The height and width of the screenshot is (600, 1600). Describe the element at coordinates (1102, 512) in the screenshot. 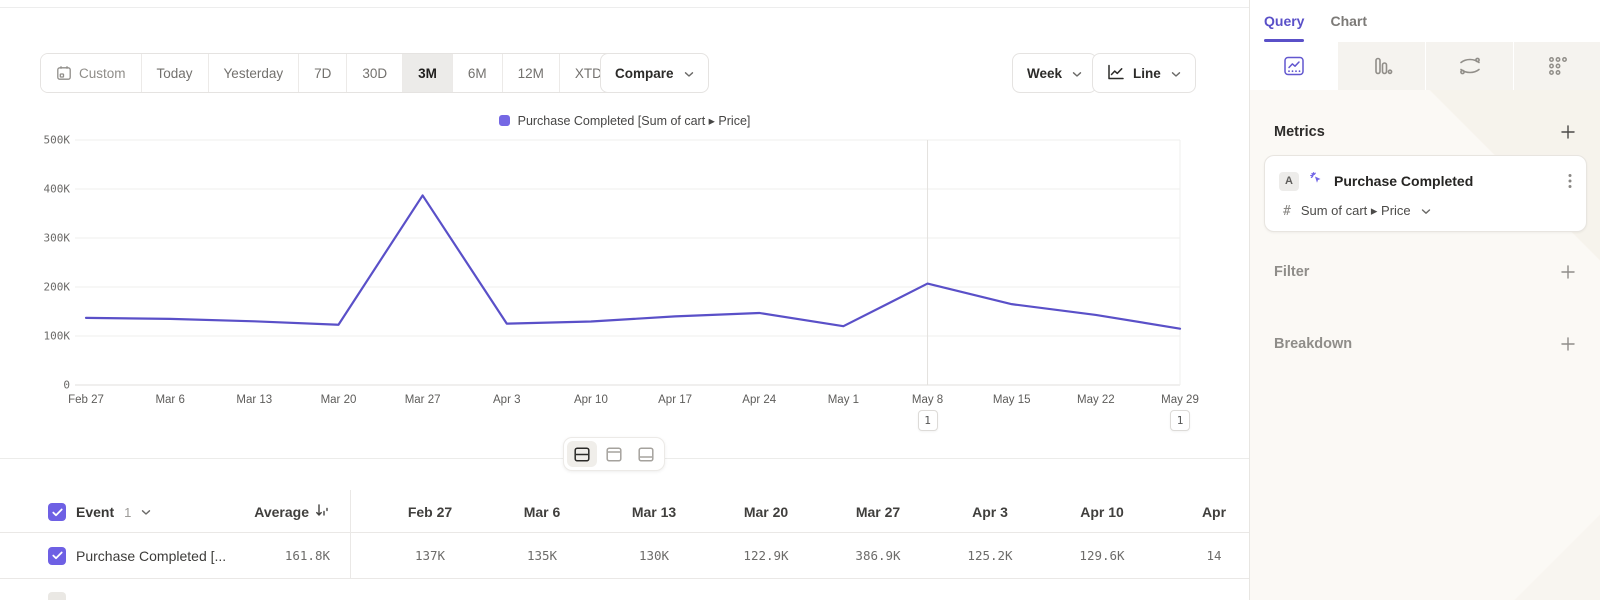

I see `date-column-header: Apr 10` at that location.